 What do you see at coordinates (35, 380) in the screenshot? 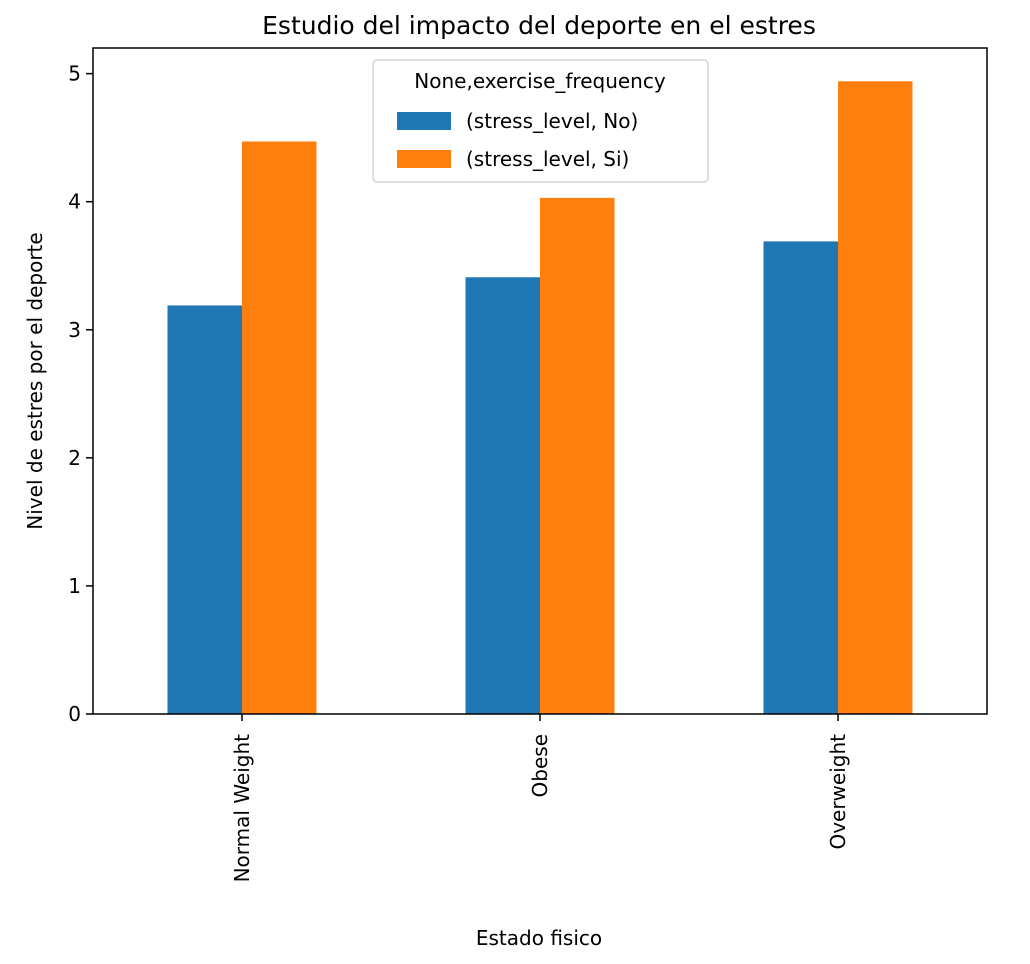
I see `y-axis-label: Nivel de estres por el deporte` at bounding box center [35, 380].